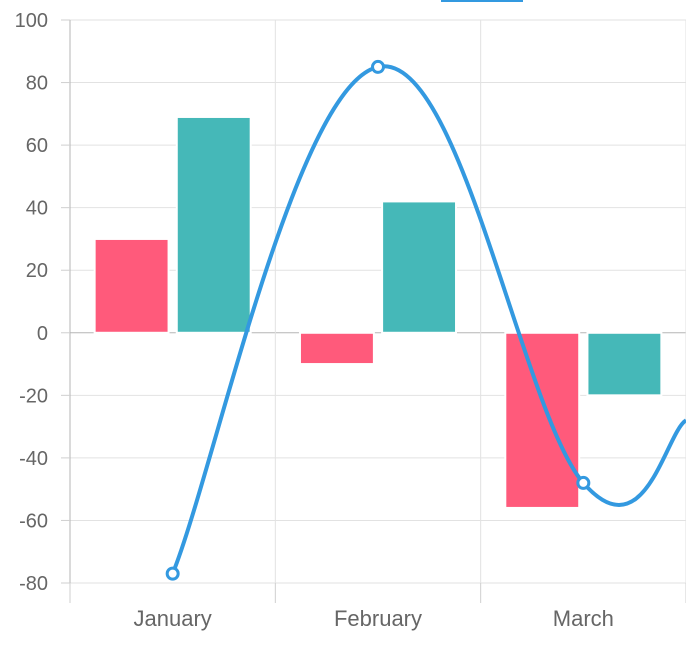 The width and height of the screenshot is (686, 647). What do you see at coordinates (33, 584) in the screenshot?
I see `y-tick-label: -80` at bounding box center [33, 584].